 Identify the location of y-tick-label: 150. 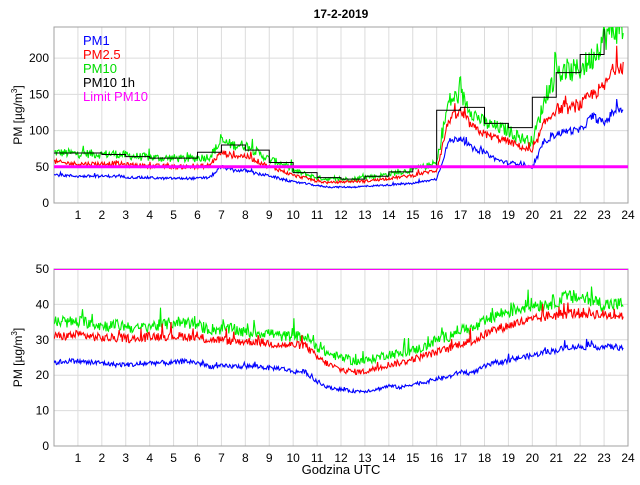
(39, 94).